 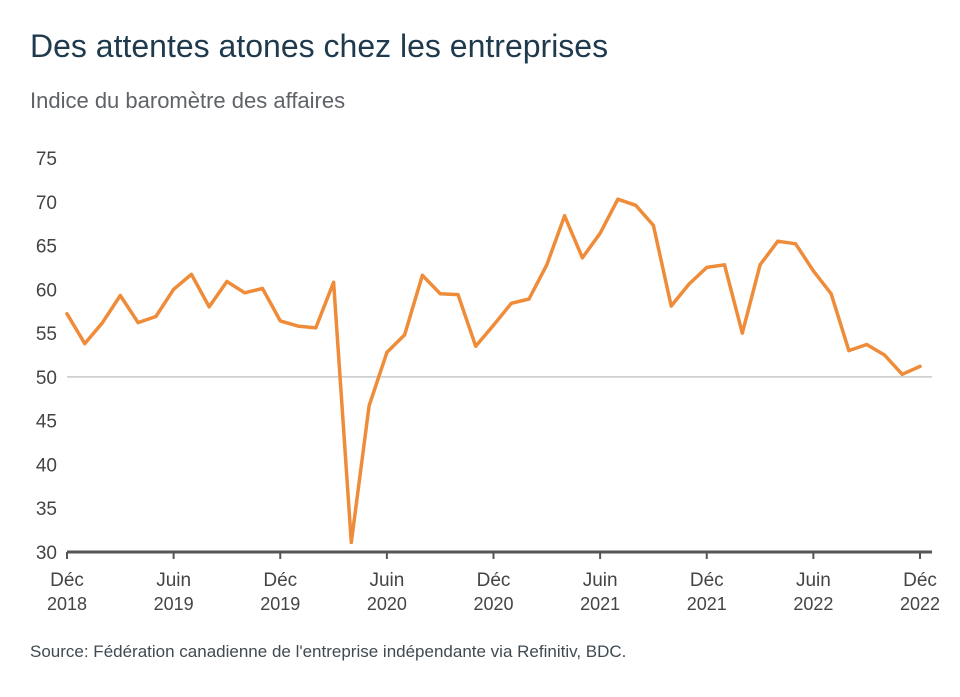 I want to click on chart-subtitle: Indice du baromètre des affaires, so click(x=188, y=100).